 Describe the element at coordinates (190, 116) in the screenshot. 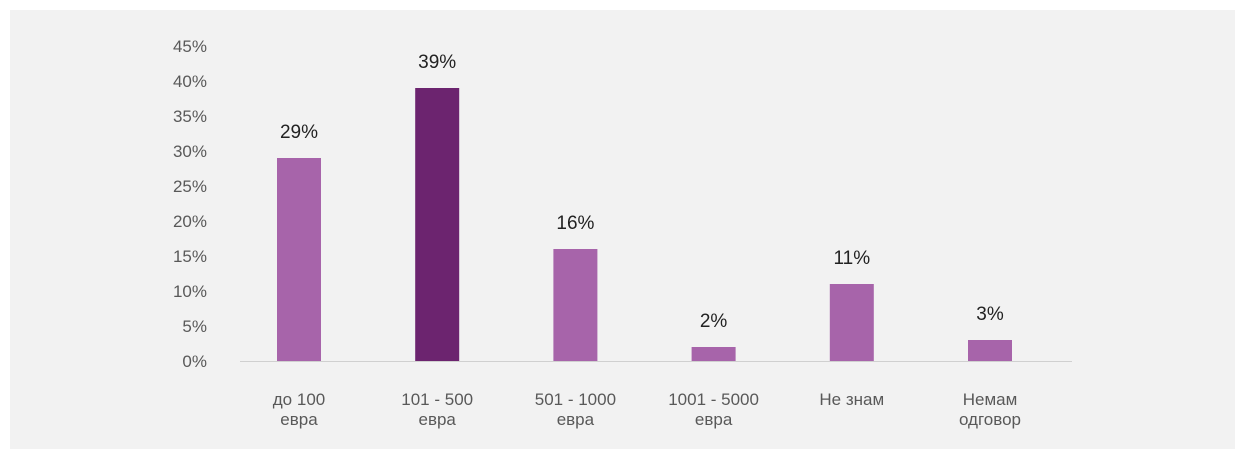

I see `y-tick-label: 35%` at that location.